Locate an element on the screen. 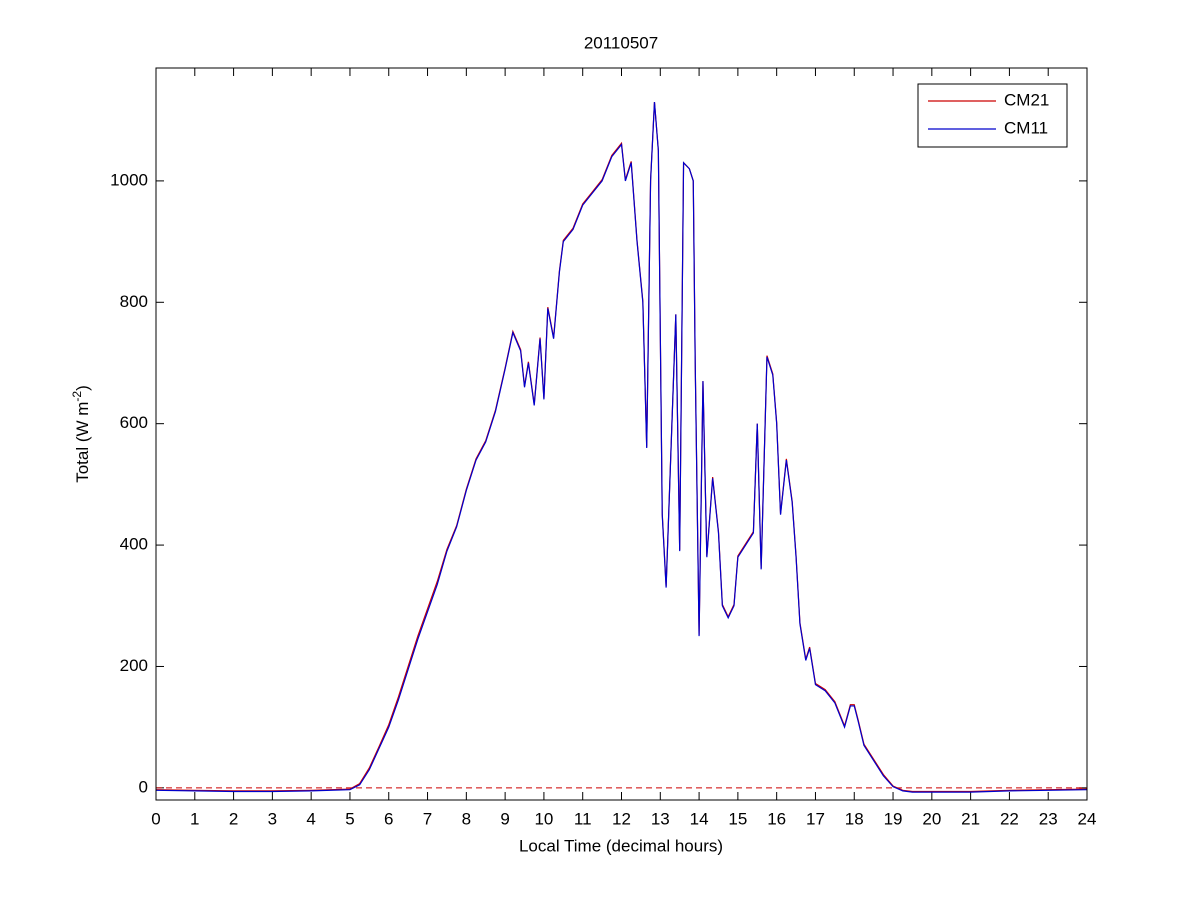  x-tick-label: 4 is located at coordinates (310, 818).